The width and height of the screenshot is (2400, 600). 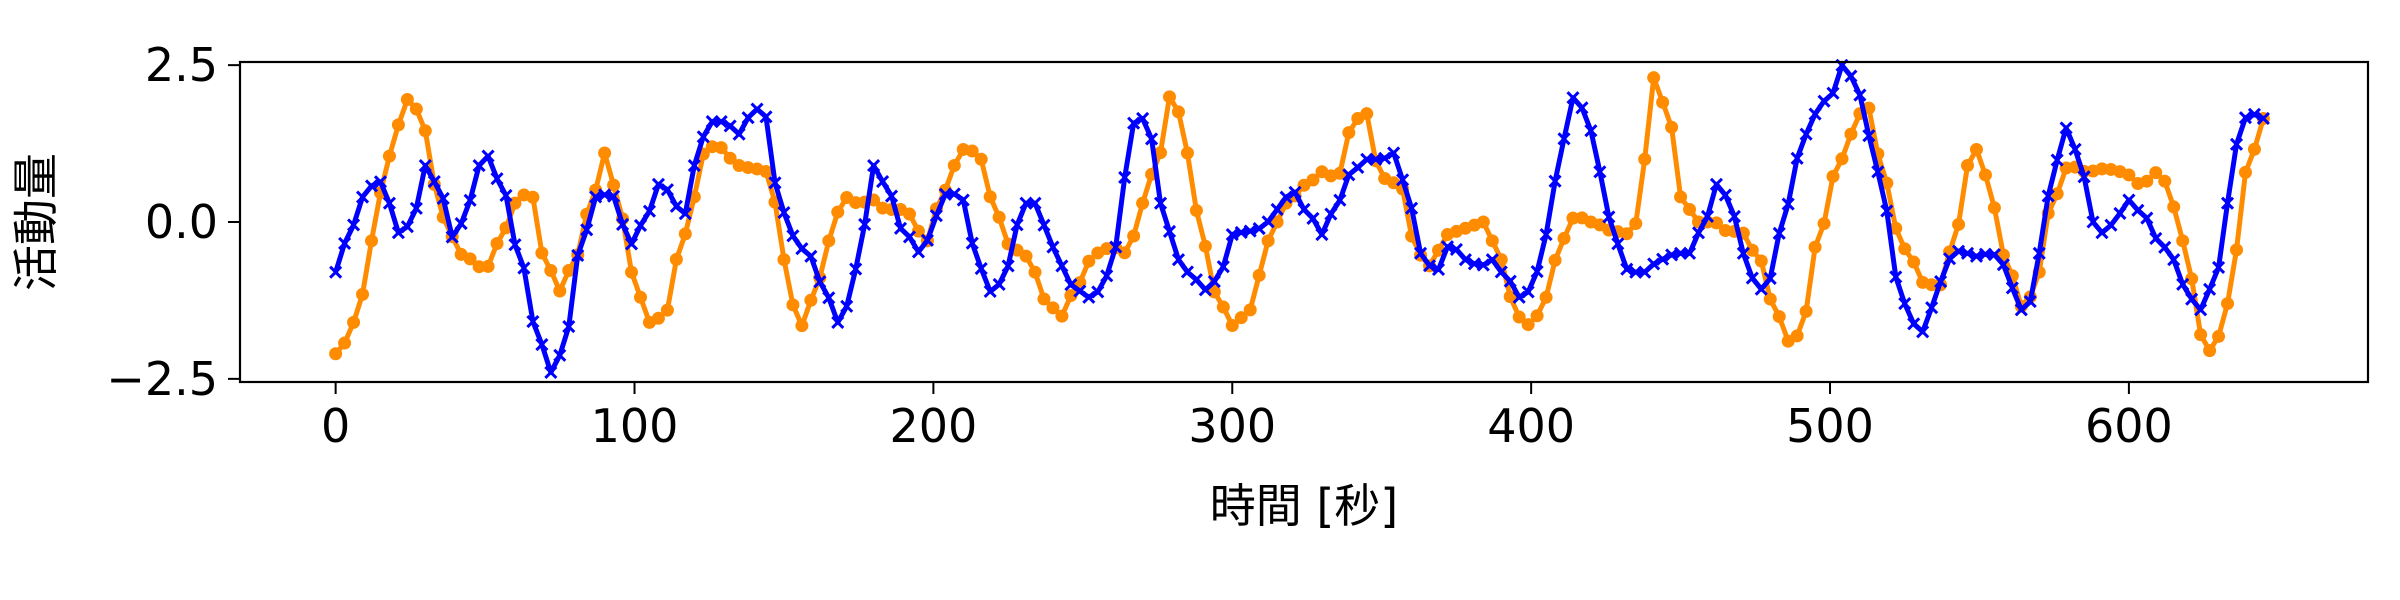 What do you see at coordinates (1247, 417) in the screenshot?
I see `x-axis: 0 100 200 300 400 500 600` at bounding box center [1247, 417].